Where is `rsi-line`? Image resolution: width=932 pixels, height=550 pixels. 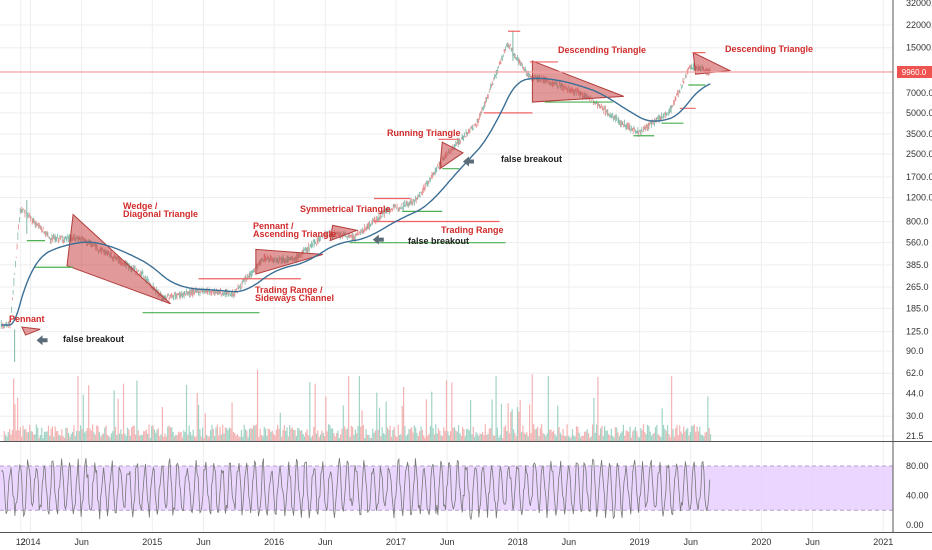 rsi-line is located at coordinates (355, 488).